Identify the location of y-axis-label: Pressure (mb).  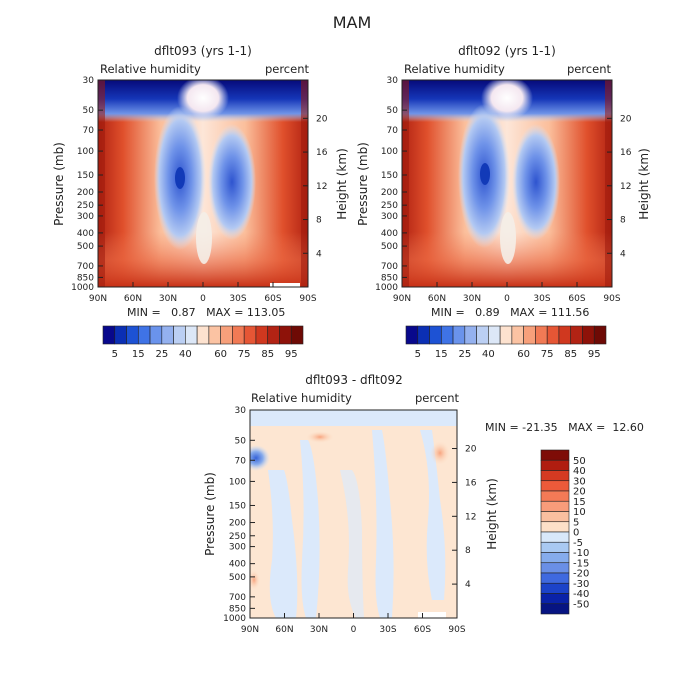
(210, 514).